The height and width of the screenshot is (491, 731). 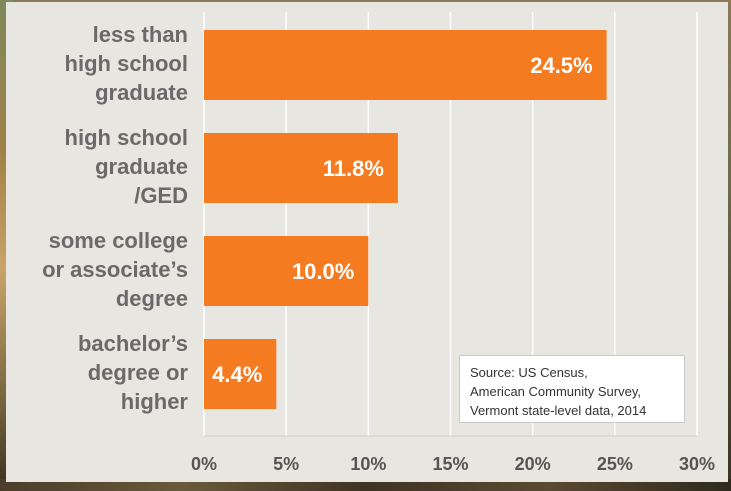 What do you see at coordinates (353, 168) in the screenshot?
I see `value-label: 11.8%` at bounding box center [353, 168].